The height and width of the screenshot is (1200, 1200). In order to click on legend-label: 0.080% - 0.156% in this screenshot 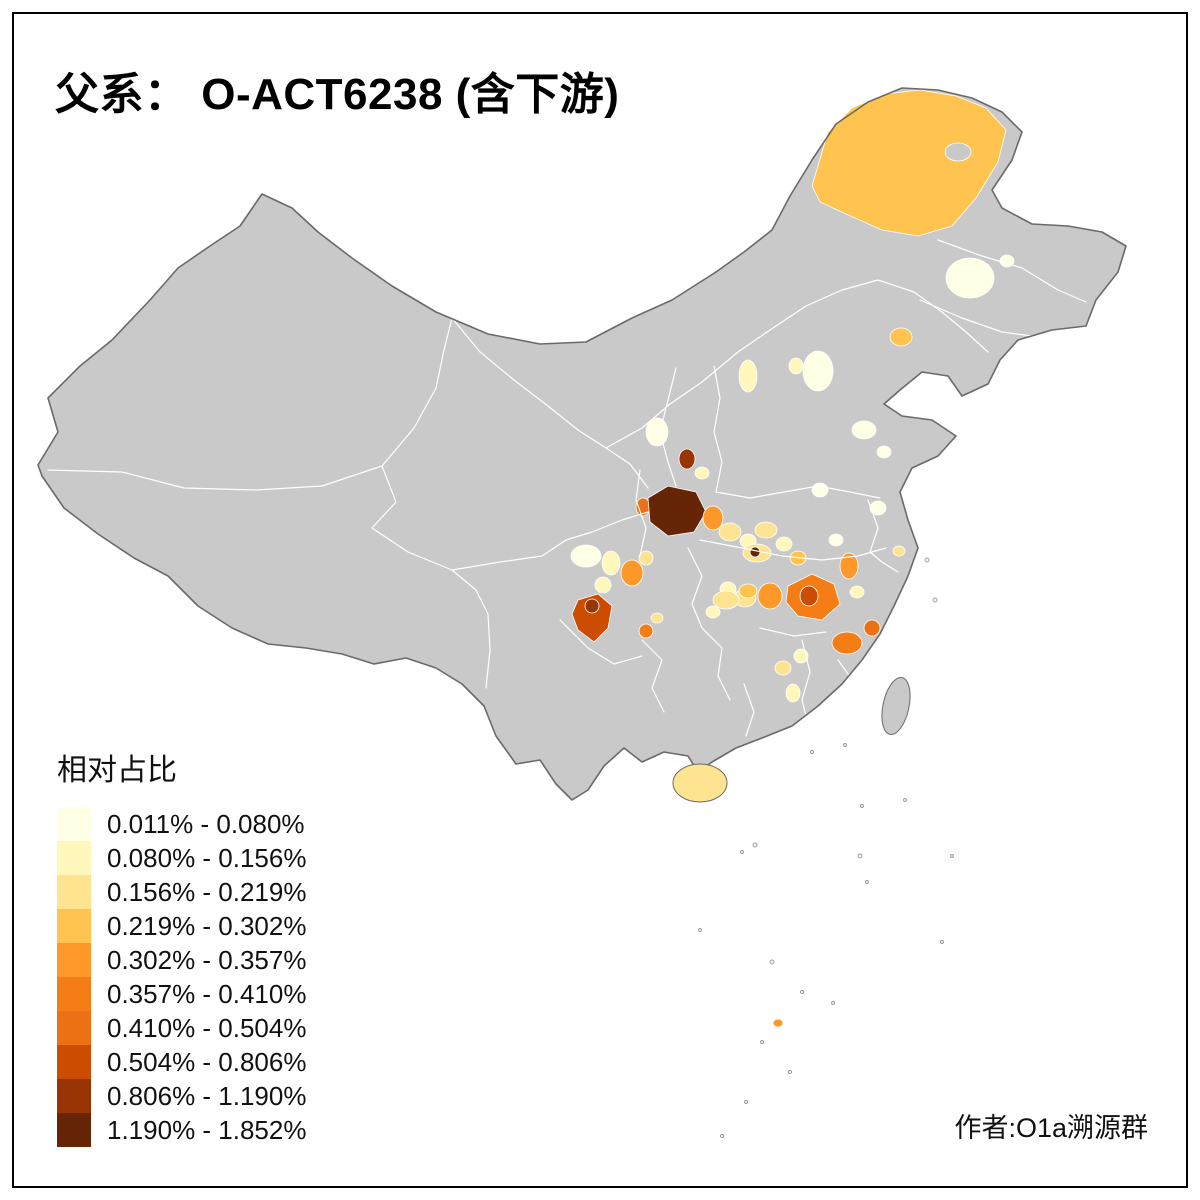, I will do `click(207, 857)`.